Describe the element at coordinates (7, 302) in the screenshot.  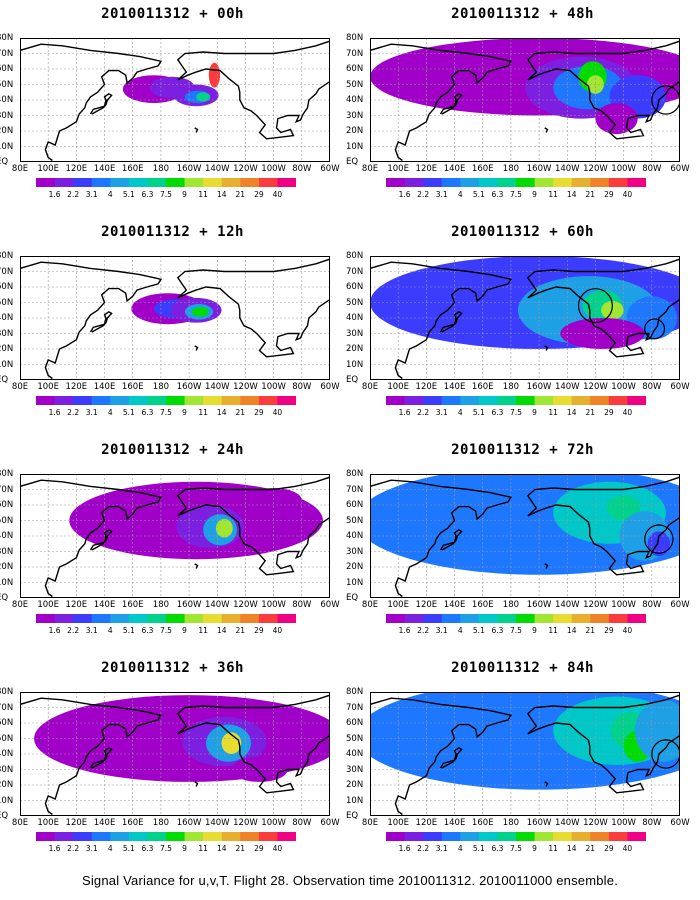
I see `lat-label: 50N` at that location.